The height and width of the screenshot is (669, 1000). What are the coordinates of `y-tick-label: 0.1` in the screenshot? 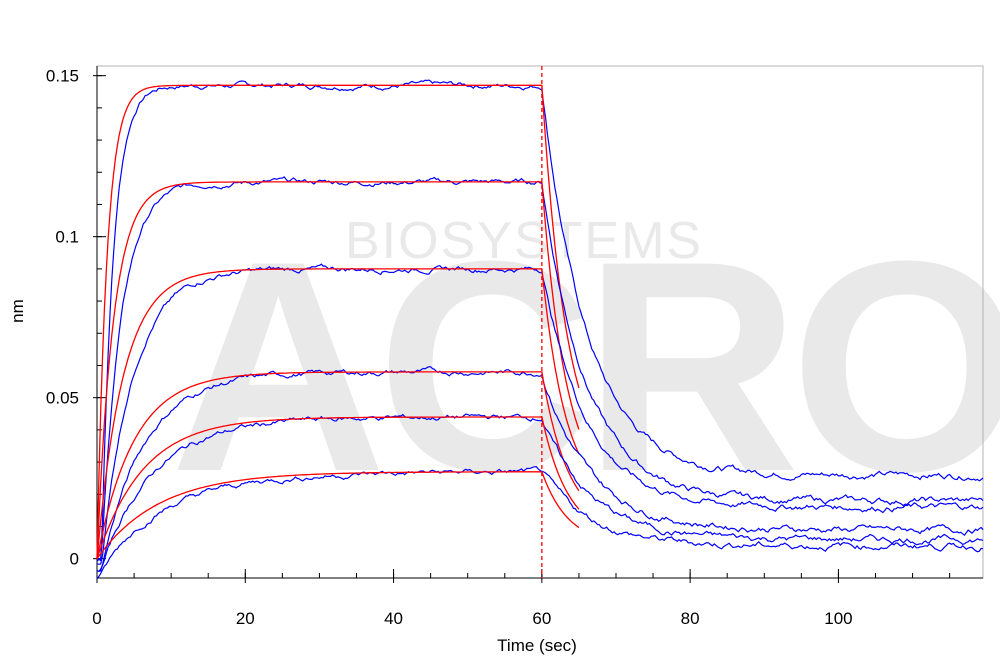 It's located at (67, 237).